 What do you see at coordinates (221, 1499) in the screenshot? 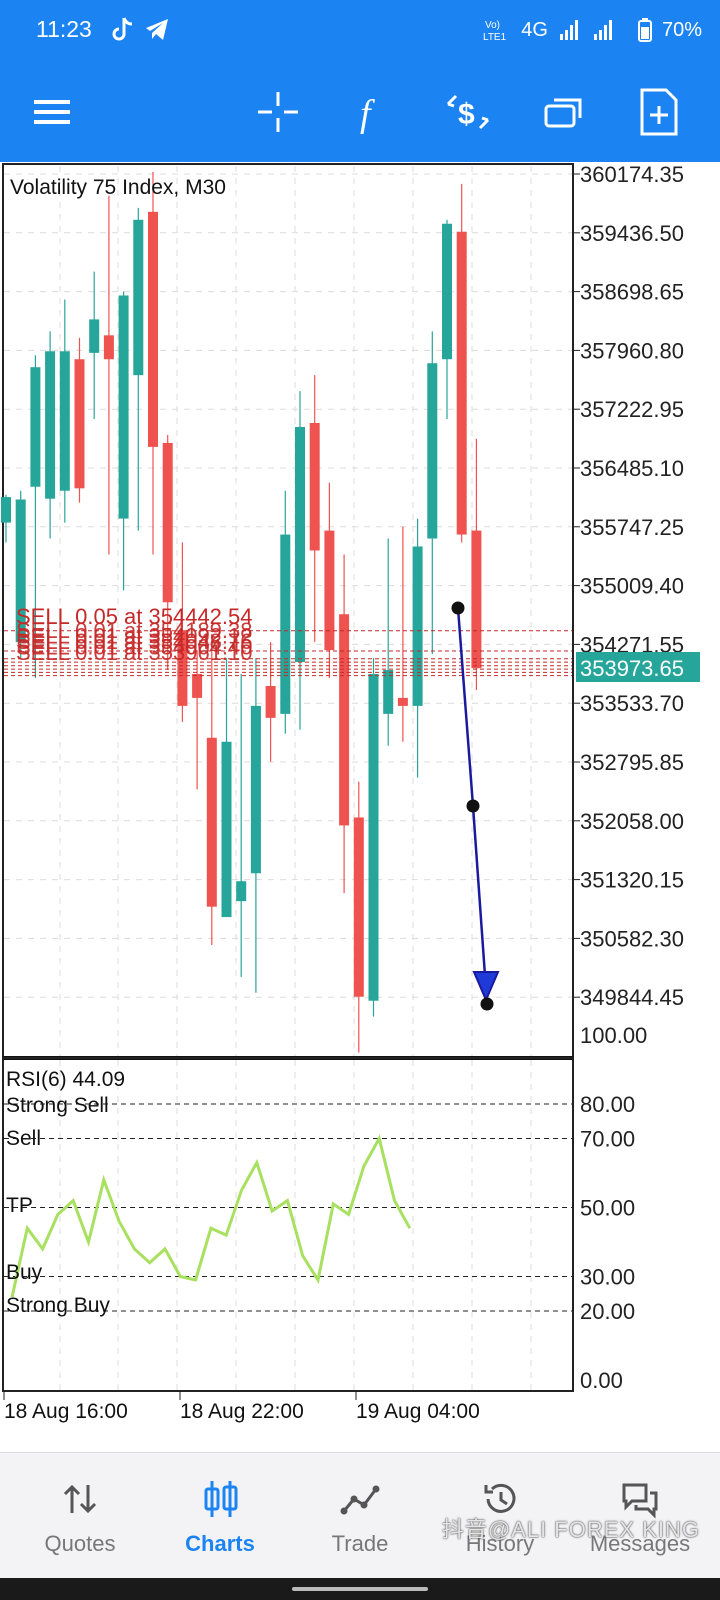
I see `charts-icon` at bounding box center [221, 1499].